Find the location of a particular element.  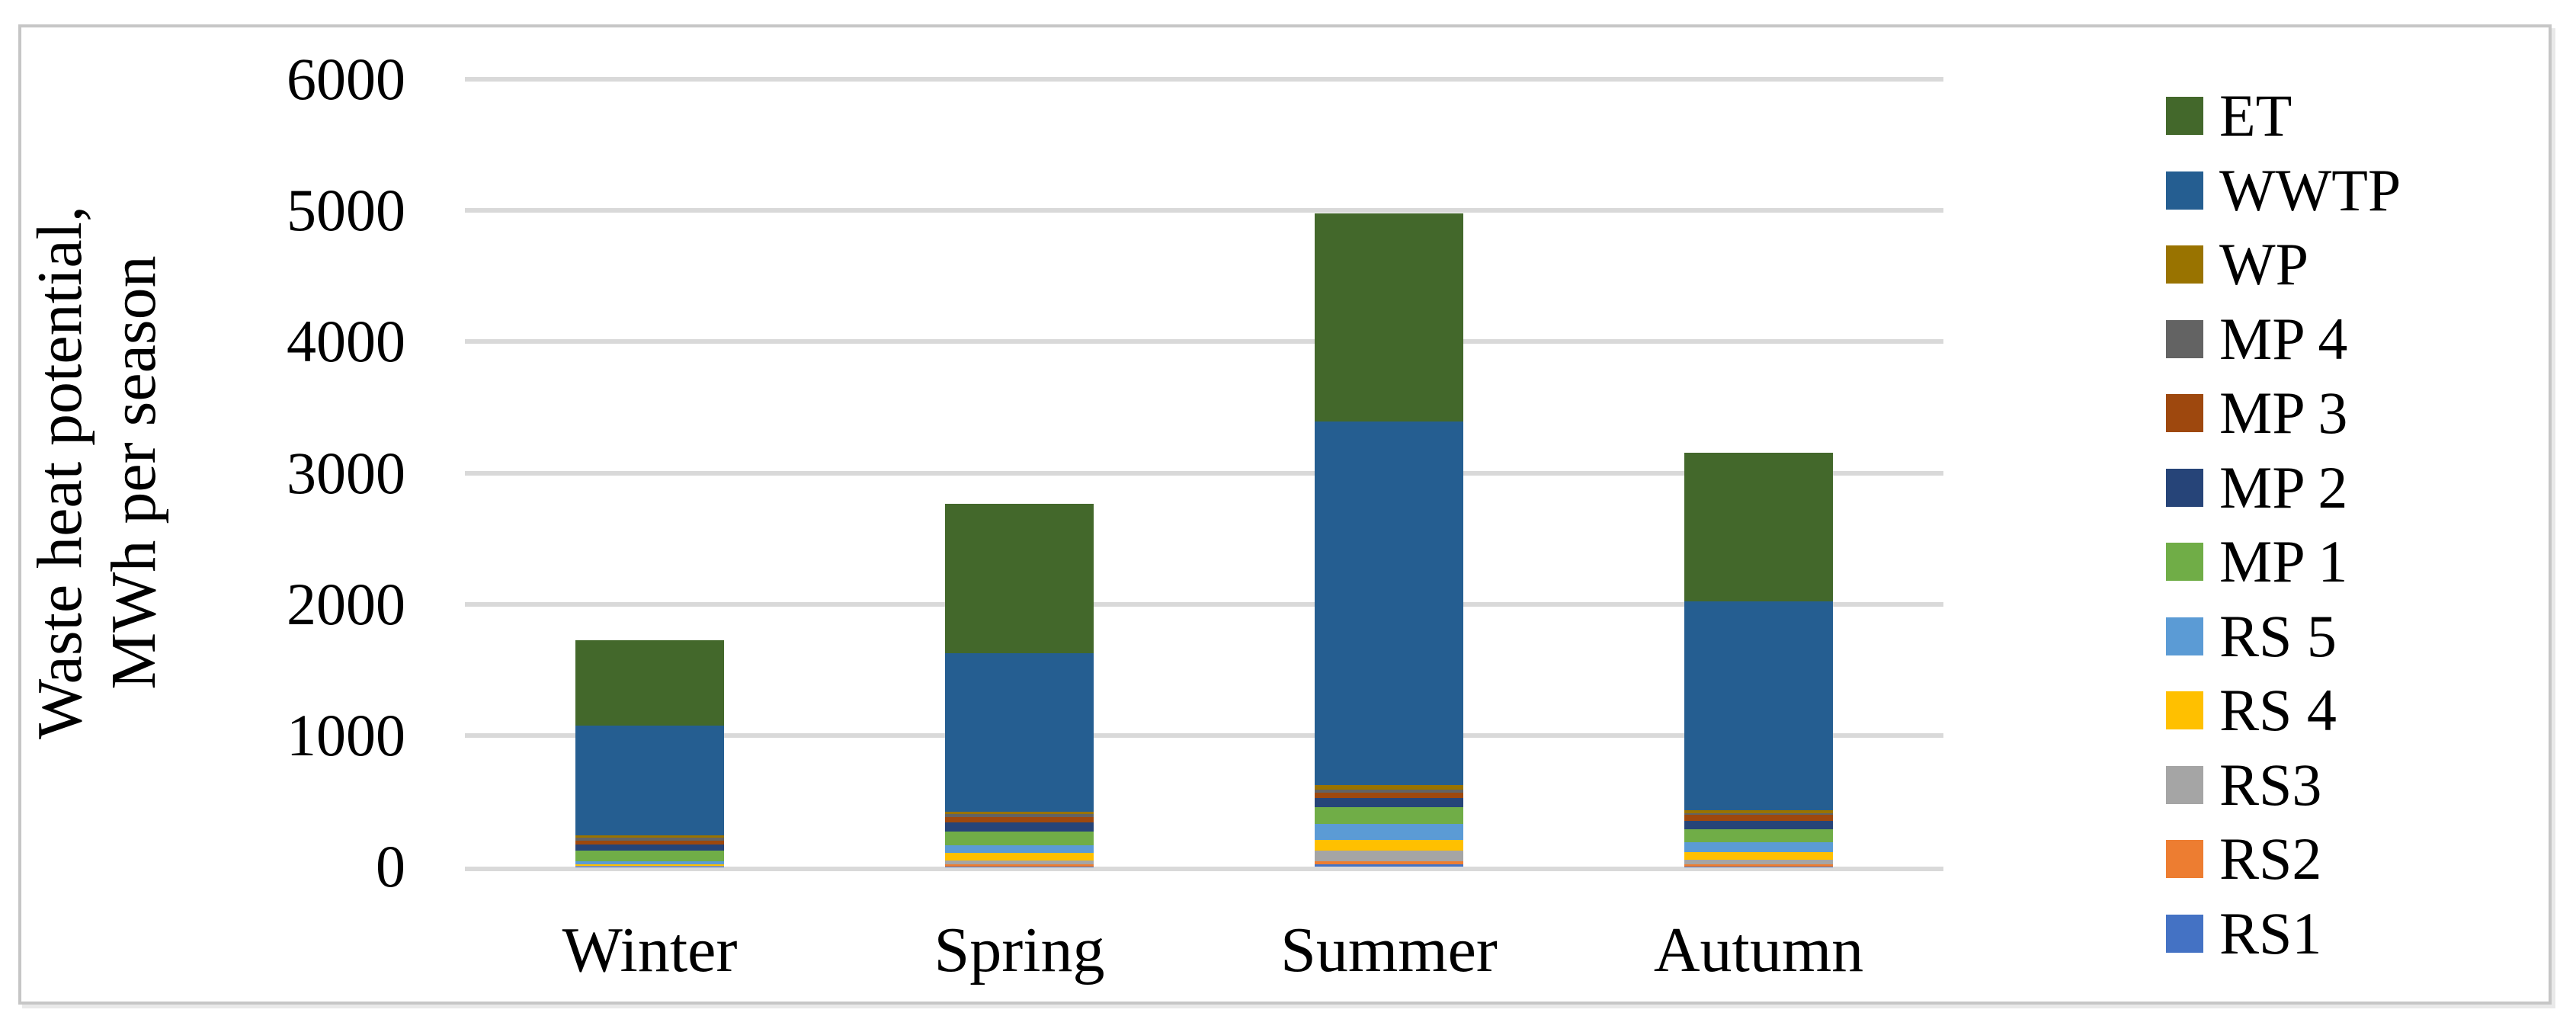

bar-autumn is located at coordinates (1758, 660).